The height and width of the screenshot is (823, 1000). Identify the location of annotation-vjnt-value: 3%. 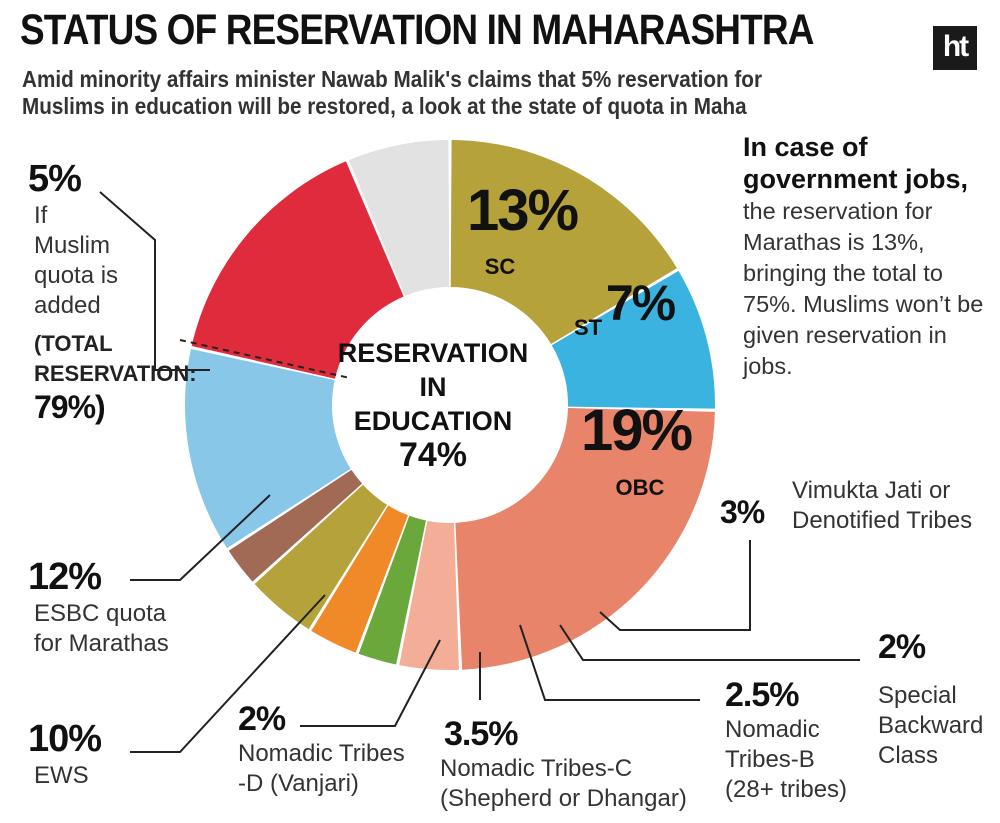
(742, 512).